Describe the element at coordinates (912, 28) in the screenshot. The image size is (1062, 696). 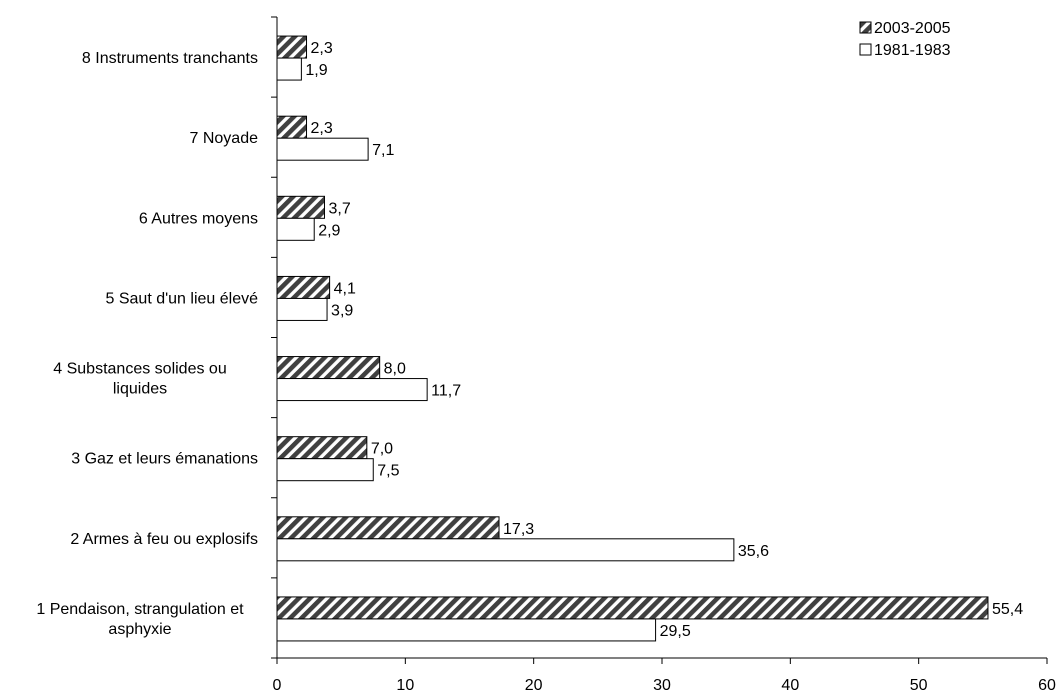
I see `legend-label-2003-2005: 2003-2005` at that location.